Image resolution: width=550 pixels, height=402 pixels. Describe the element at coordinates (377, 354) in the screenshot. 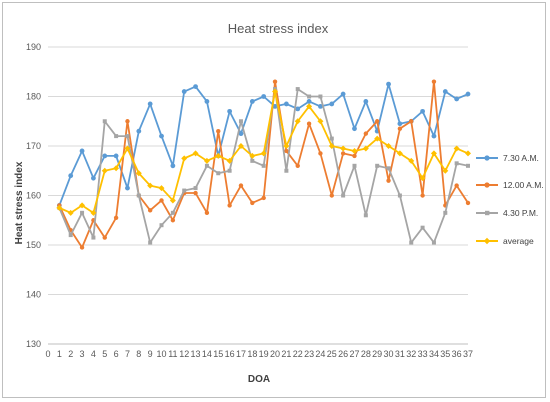

I see `x-tick-label-29: 29` at that location.